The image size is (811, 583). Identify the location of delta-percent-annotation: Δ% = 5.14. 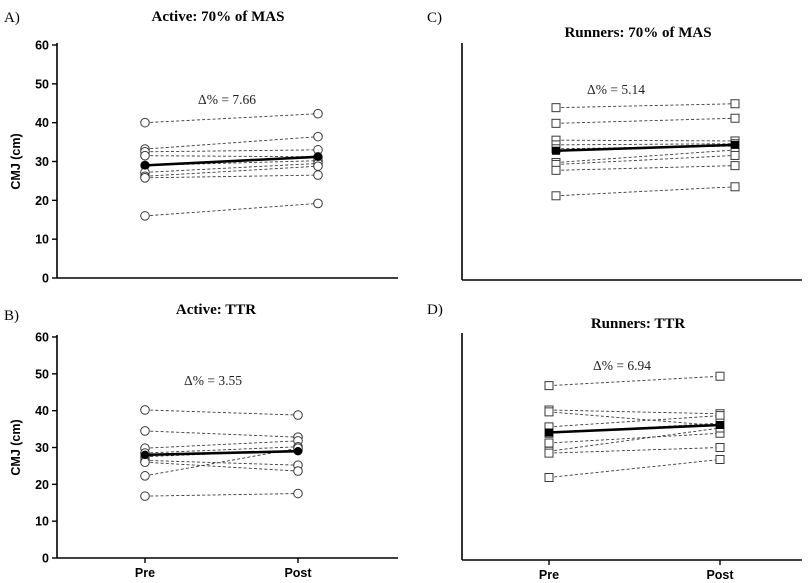
(616, 89).